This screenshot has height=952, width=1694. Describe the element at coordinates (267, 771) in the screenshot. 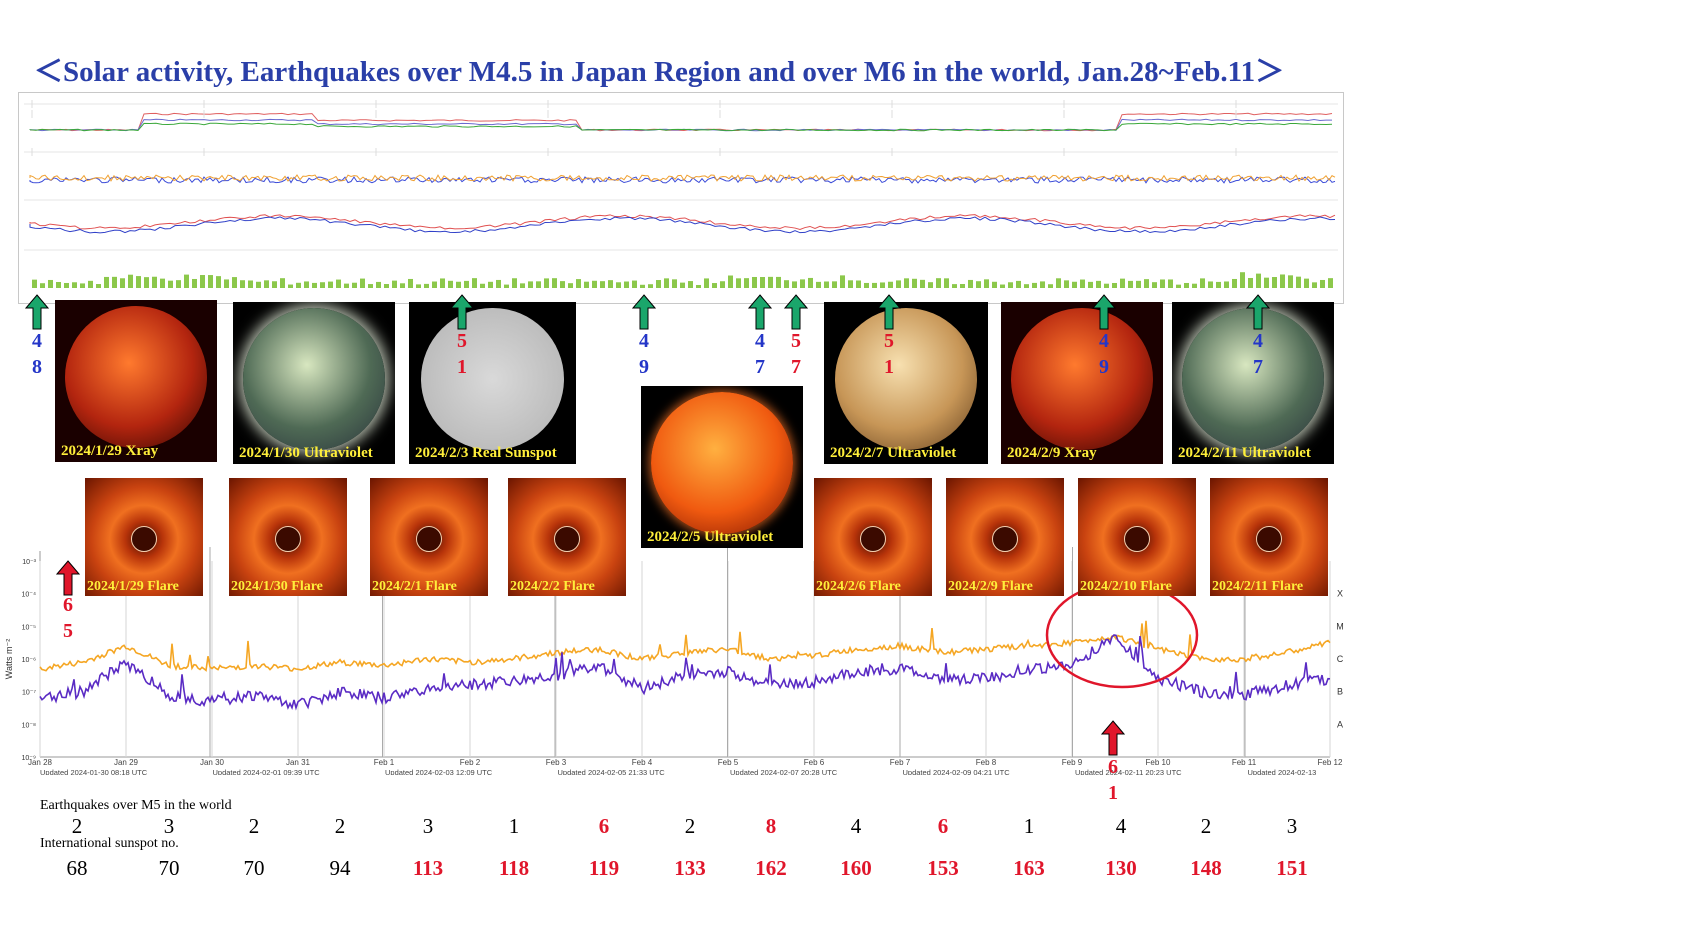

I see `updated-label: Updated 2024-02-01 09:39 UTC` at that location.